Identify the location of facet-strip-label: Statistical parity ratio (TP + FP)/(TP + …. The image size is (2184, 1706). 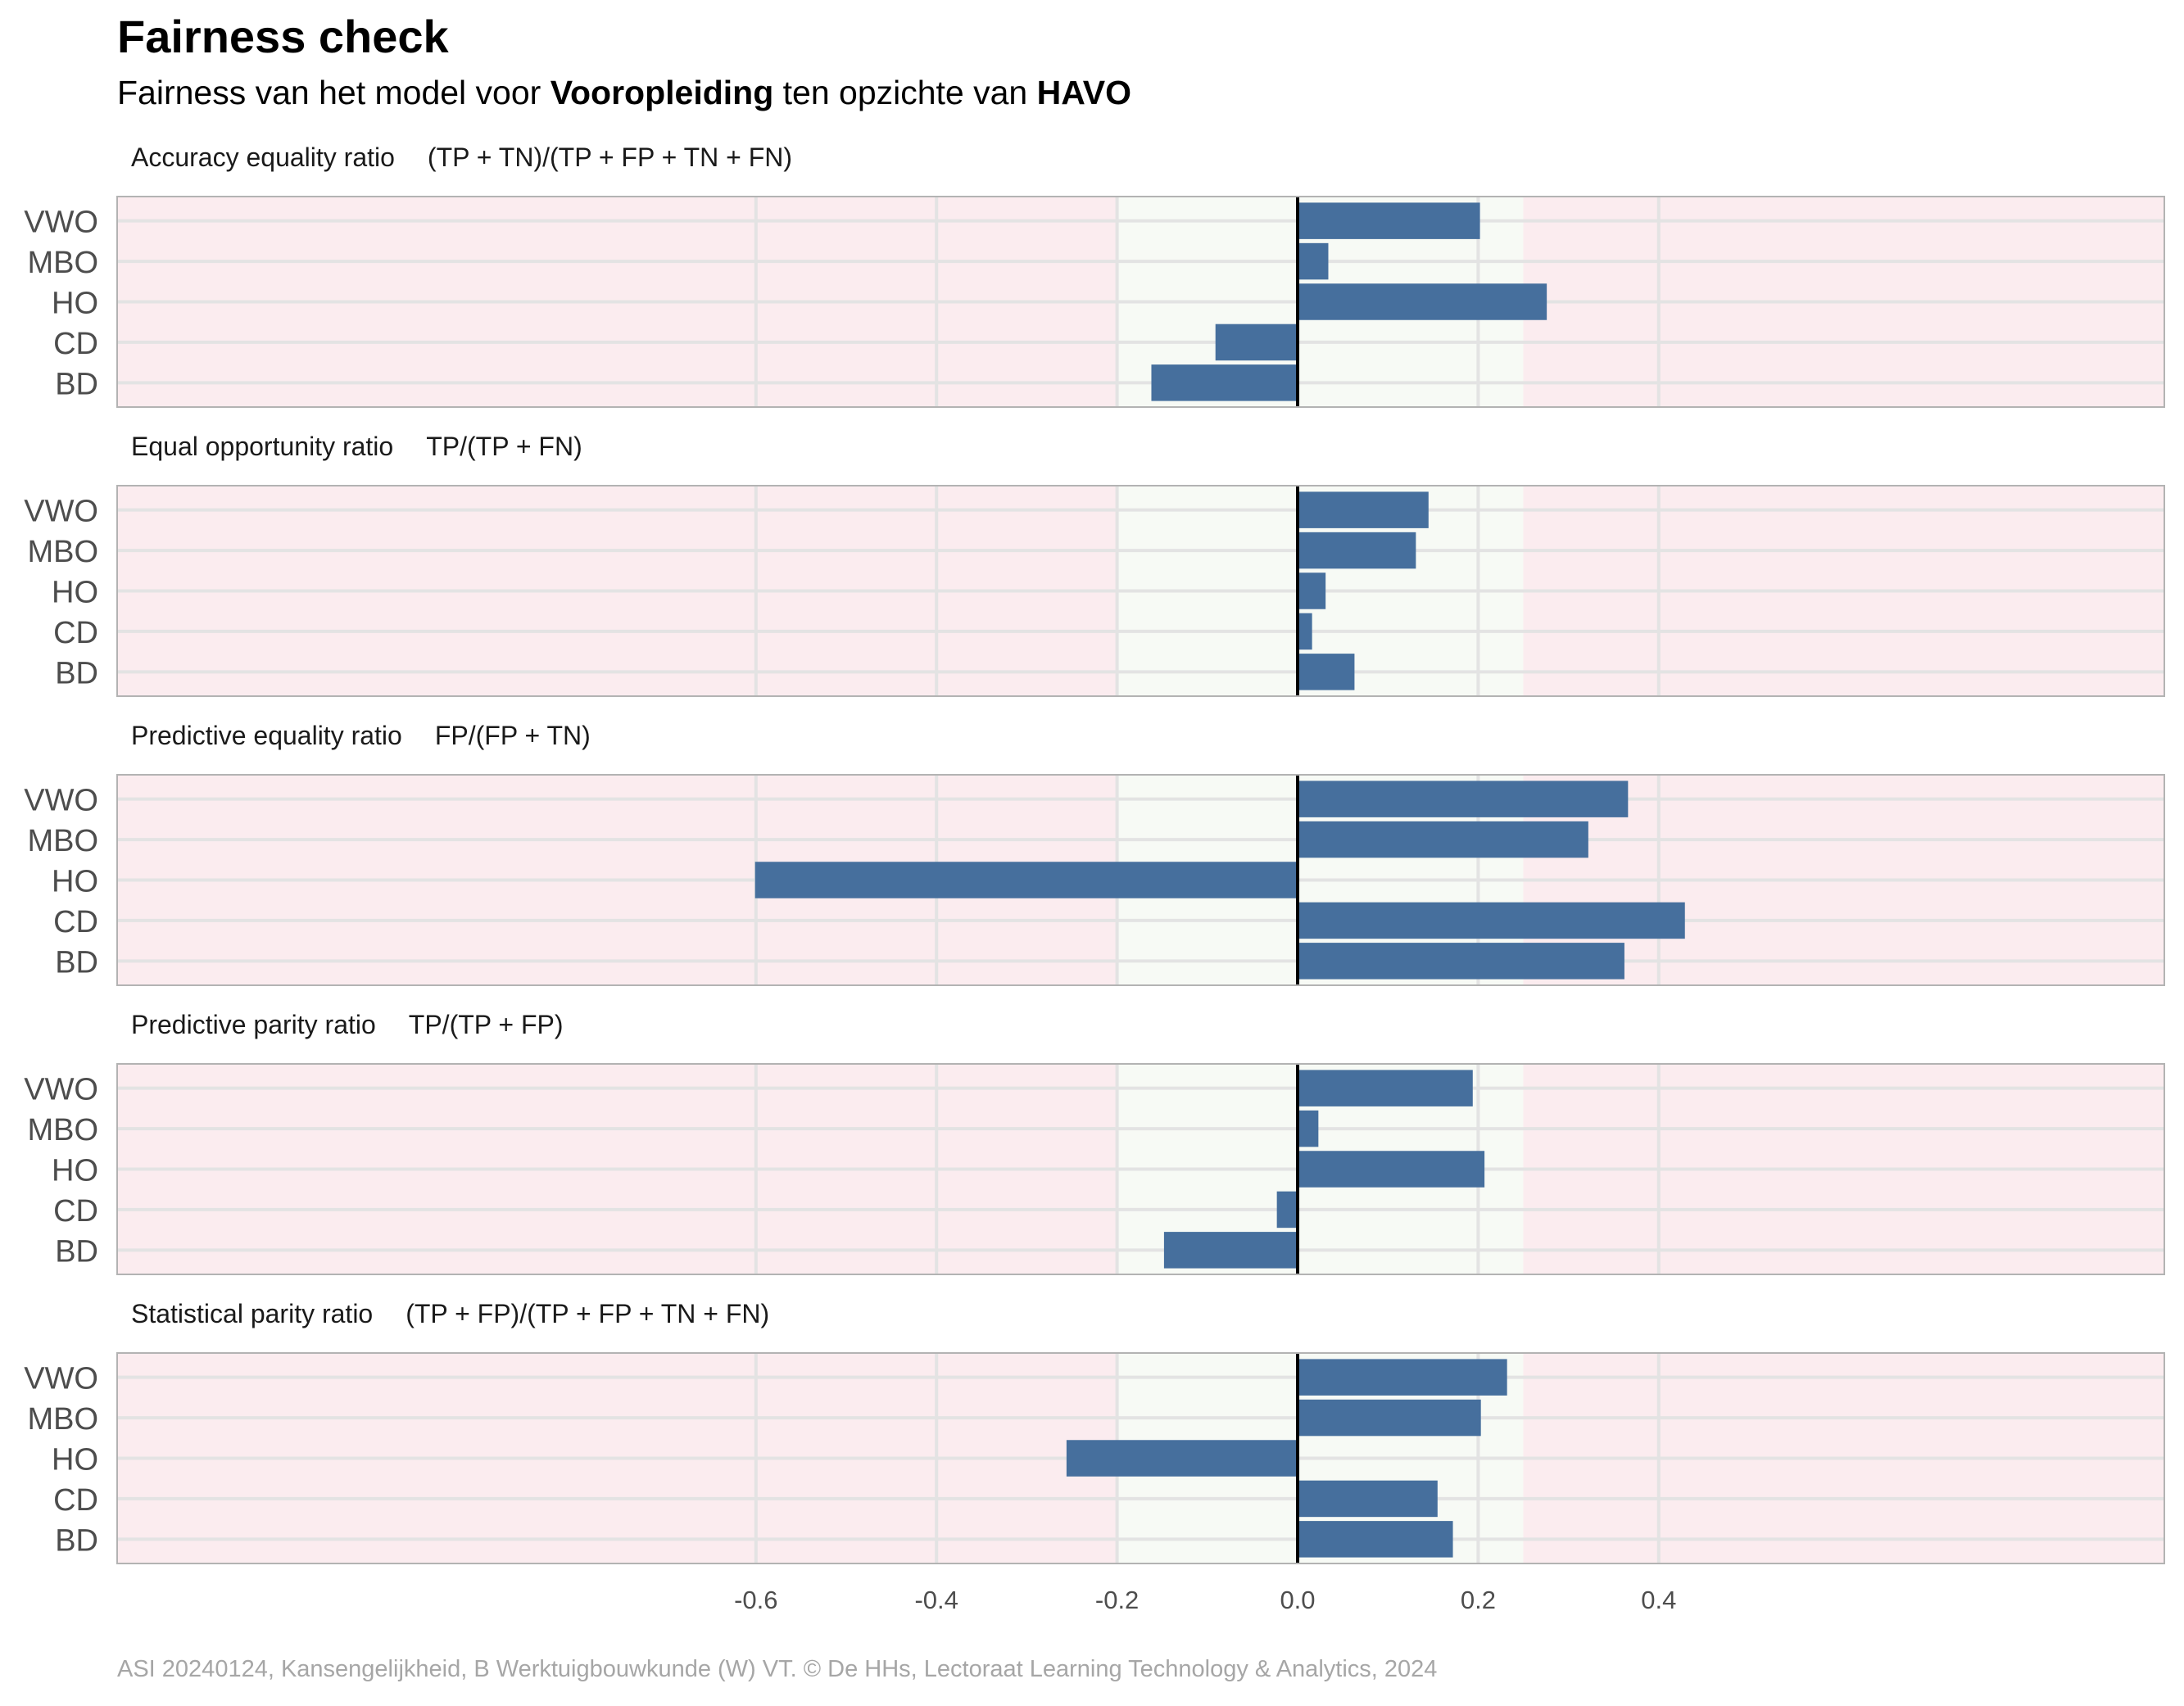
(450, 1313).